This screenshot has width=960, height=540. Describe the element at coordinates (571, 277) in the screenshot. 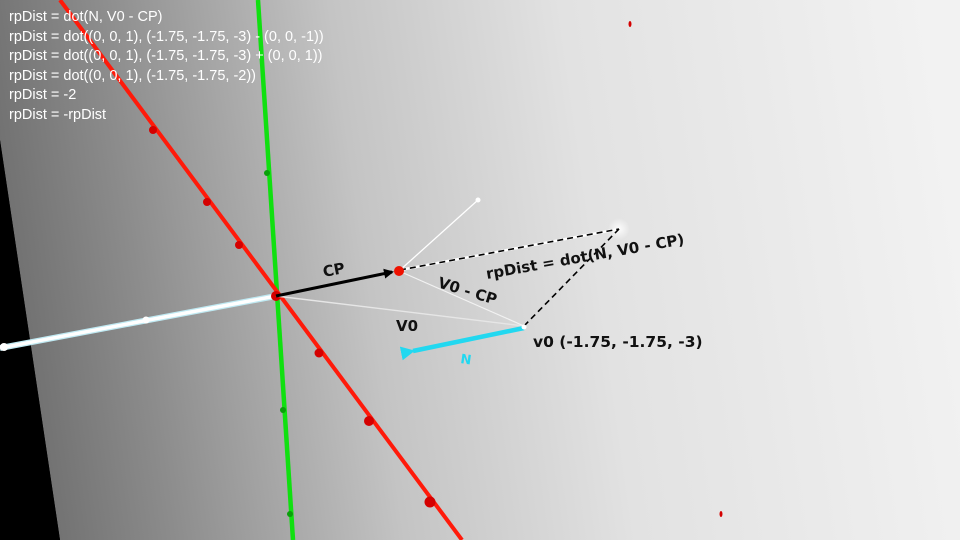

I see `rpdist-dashed-line` at that location.